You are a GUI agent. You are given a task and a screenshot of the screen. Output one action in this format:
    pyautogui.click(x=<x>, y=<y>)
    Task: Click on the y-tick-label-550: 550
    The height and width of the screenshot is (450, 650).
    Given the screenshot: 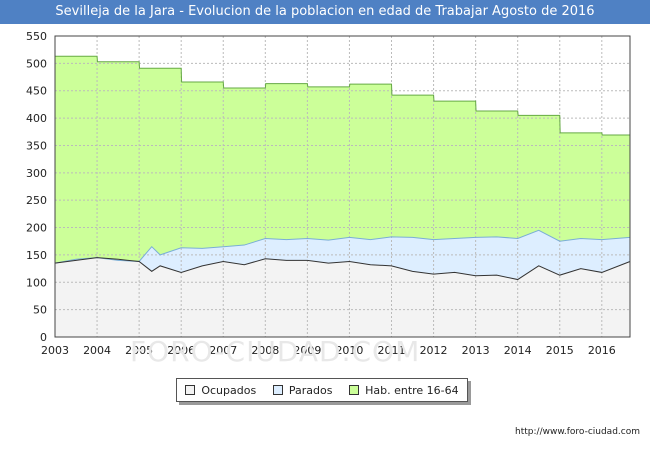 What is the action you would take?
    pyautogui.click(x=36, y=36)
    